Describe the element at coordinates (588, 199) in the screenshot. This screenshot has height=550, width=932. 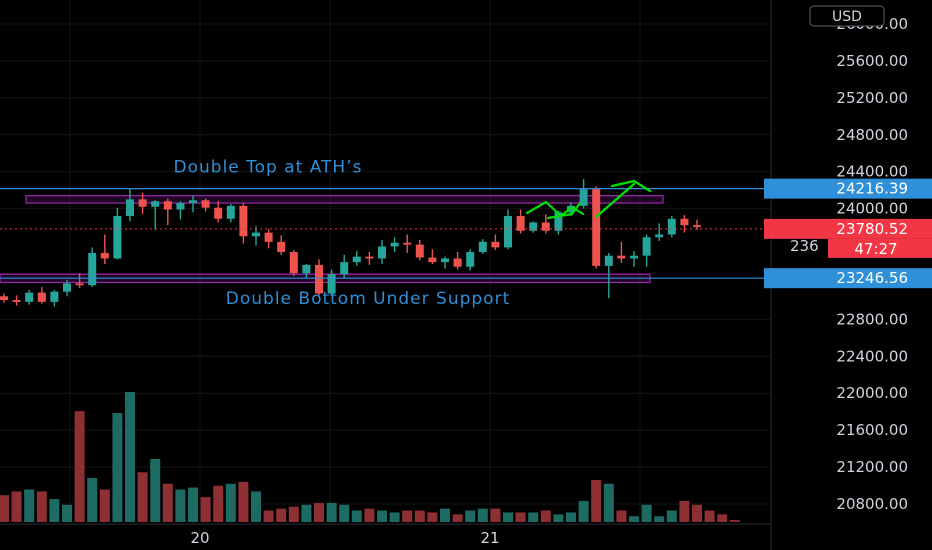
I see `forecast-arrow` at that location.